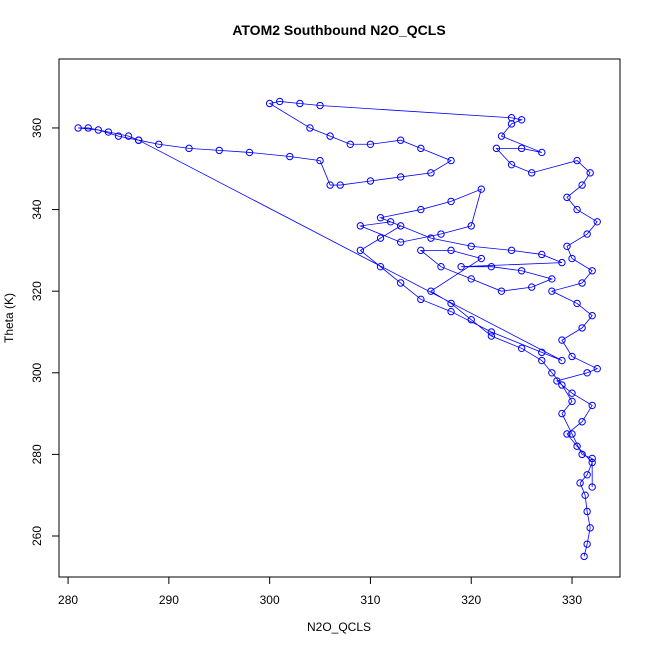  What do you see at coordinates (37, 291) in the screenshot?
I see `y-tick-label: 320` at bounding box center [37, 291].